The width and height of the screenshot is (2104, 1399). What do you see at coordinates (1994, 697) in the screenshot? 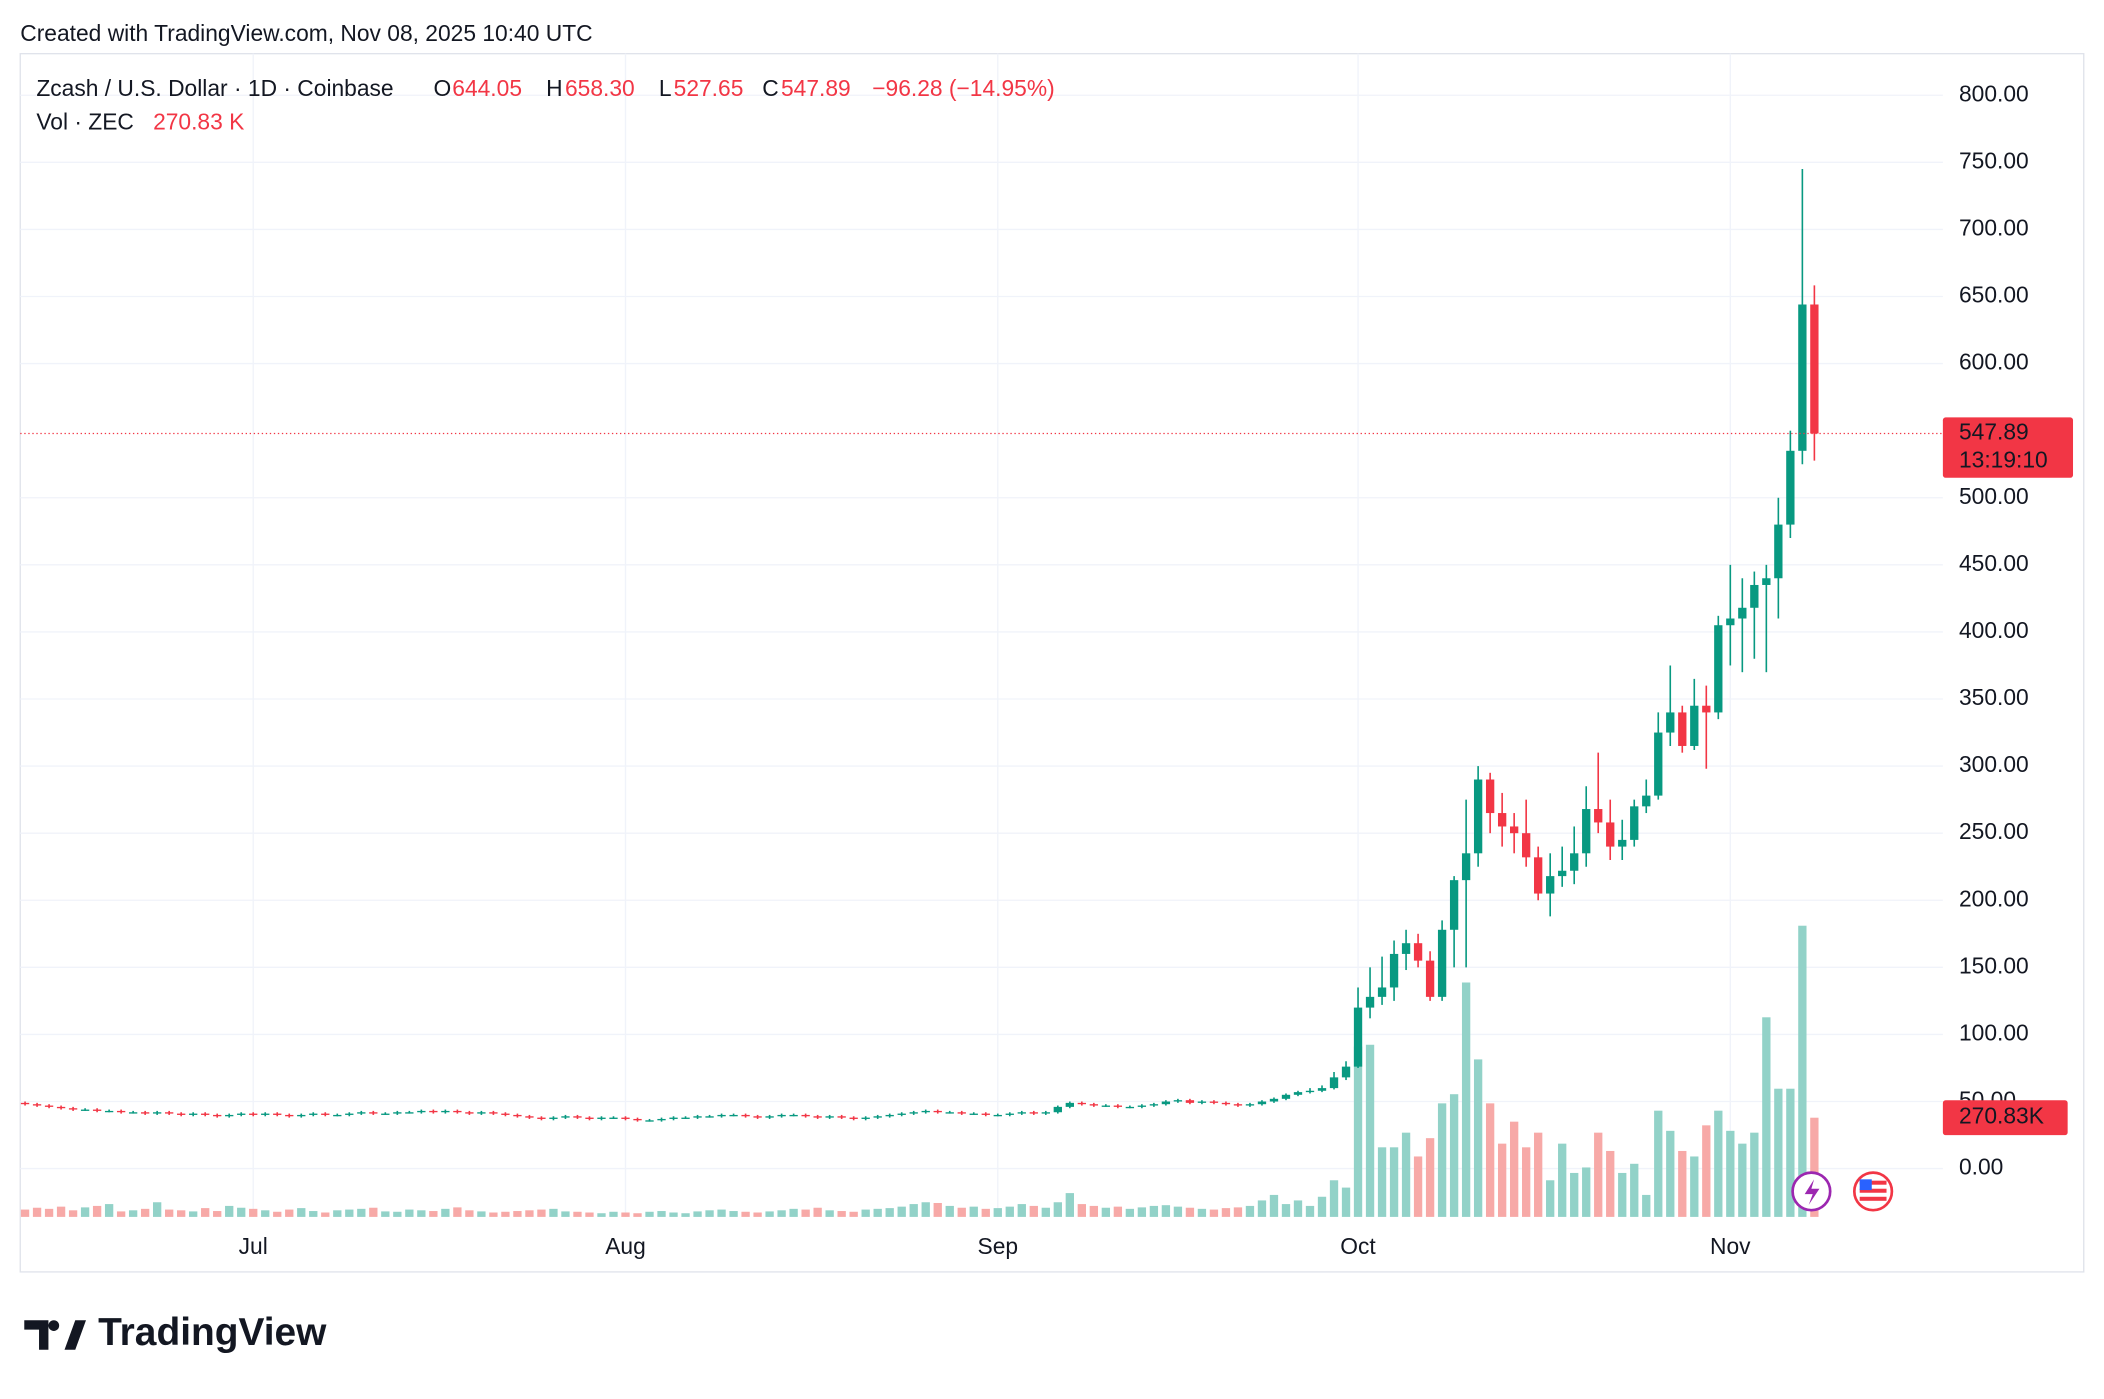
I see `y-tick-label: 350.00` at bounding box center [1994, 697].